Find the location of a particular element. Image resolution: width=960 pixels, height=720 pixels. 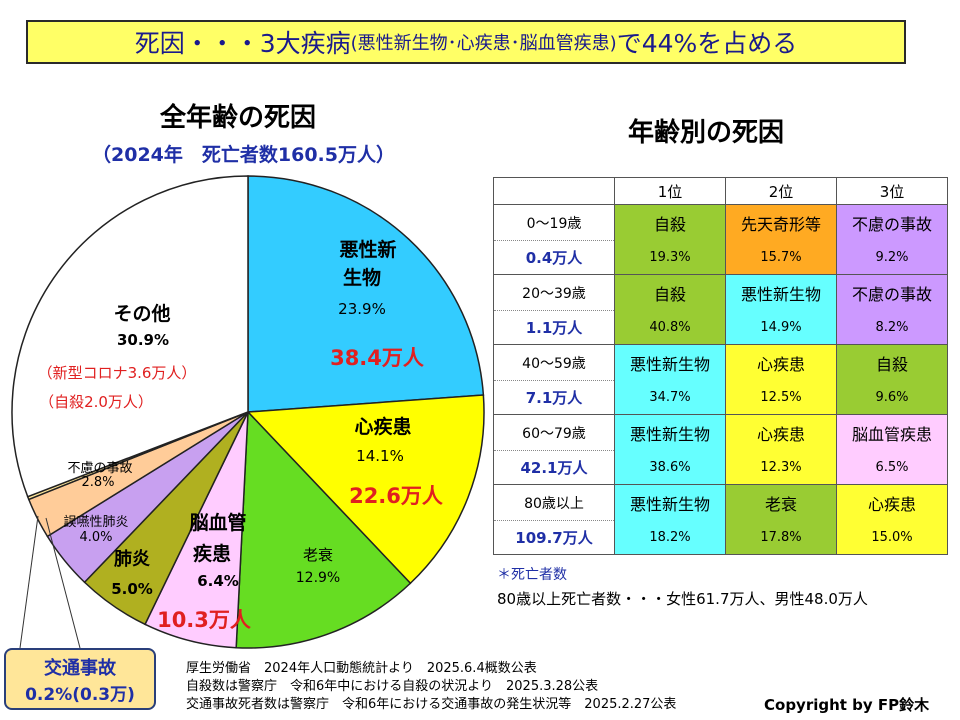

source-line2: 自殺数は警察庁 令和6年中における自殺の状況より 2025.3.28公表 is located at coordinates (392, 686).